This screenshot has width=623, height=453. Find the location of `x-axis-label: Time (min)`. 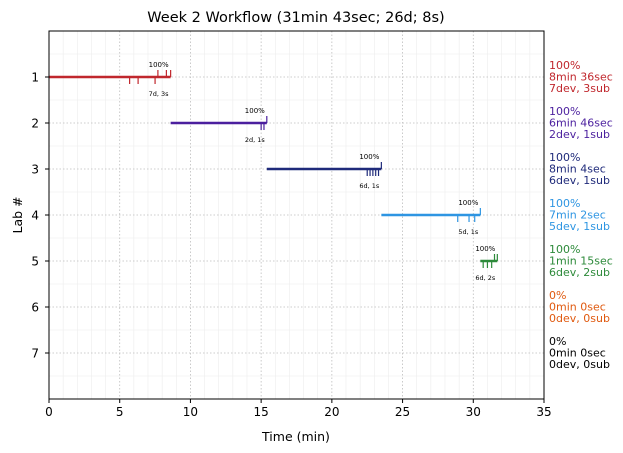

x-axis-label: Time (min) is located at coordinates (295, 436).